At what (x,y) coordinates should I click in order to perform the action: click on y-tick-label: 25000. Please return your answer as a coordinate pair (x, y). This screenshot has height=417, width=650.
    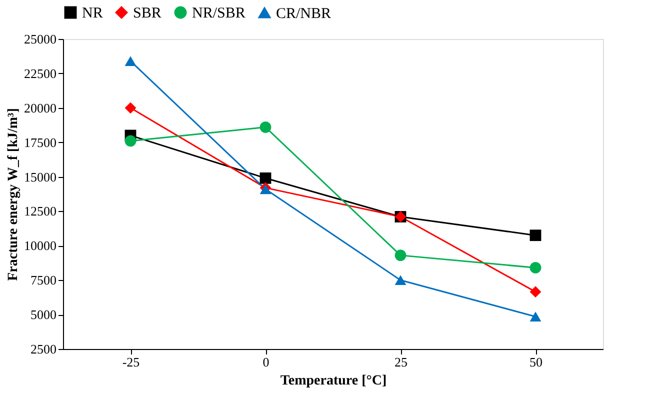
    Looking at the image, I should click on (40, 39).